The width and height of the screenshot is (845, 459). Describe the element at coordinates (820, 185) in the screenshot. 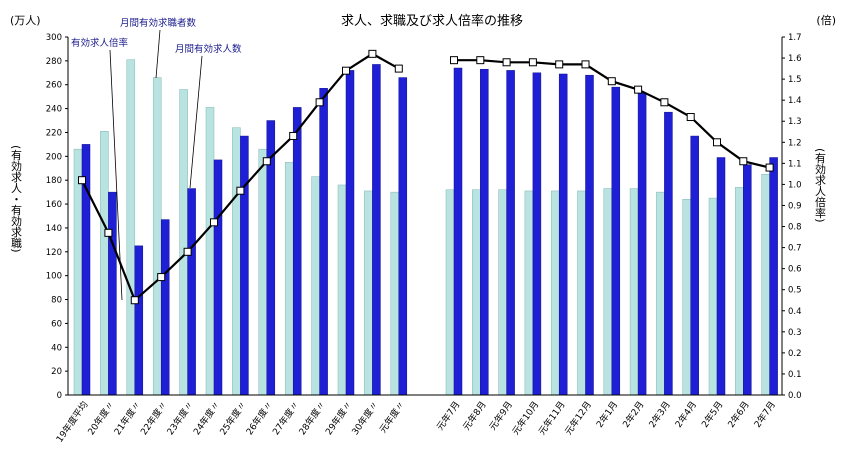

I see `right-axis-title: (有効求人倍率)` at that location.